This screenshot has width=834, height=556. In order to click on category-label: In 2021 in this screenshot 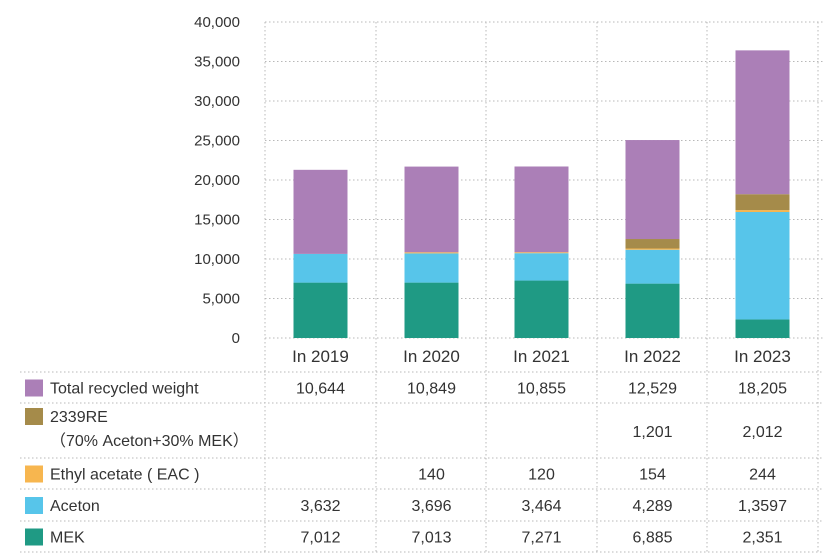, I will do `click(541, 356)`.